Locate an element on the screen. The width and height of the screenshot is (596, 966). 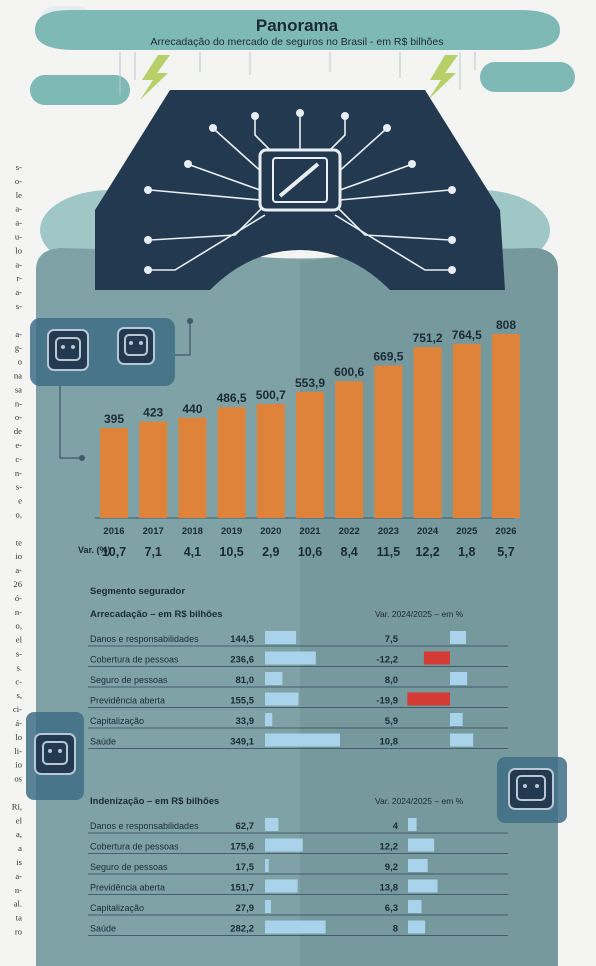
side-text-line: te is located at coordinates (19, 542).